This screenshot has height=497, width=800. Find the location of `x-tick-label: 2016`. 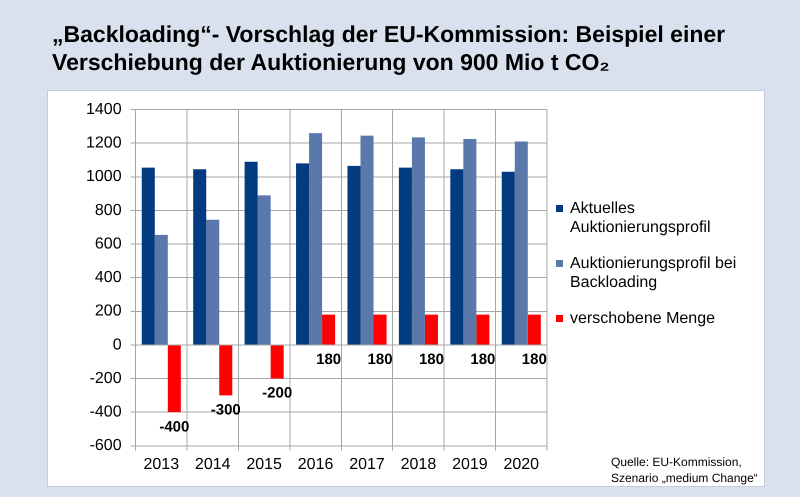

x-tick-label: 2016 is located at coordinates (316, 464).